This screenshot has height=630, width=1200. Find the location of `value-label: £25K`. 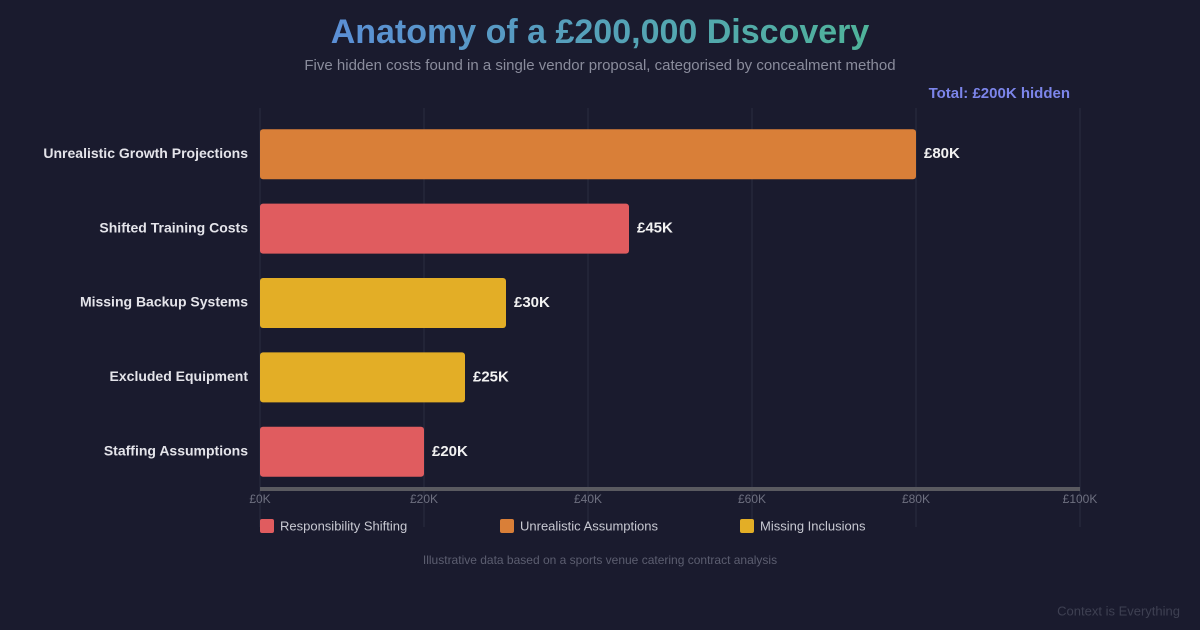

value-label: £25K is located at coordinates (491, 376).